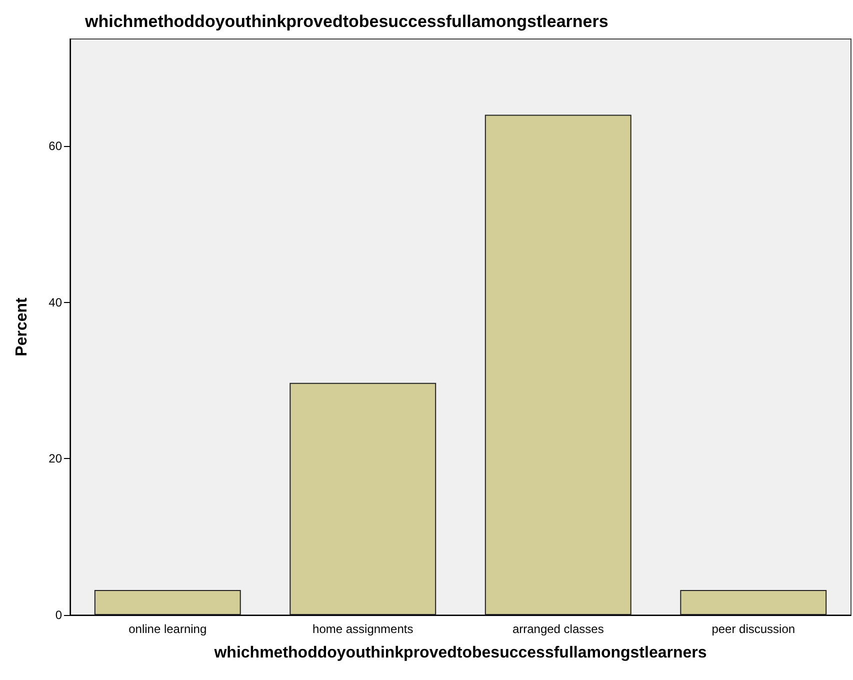 The height and width of the screenshot is (680, 853). Describe the element at coordinates (167, 629) in the screenshot. I see `x-tick-label: online learning` at that location.